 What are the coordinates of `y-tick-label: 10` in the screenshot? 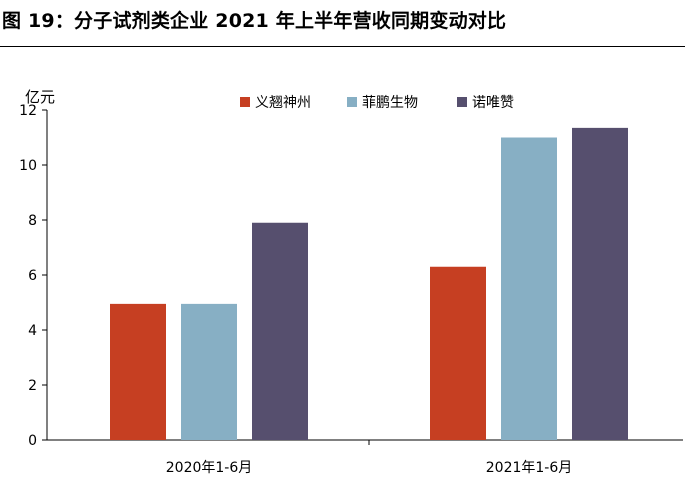 It's located at (28, 166).